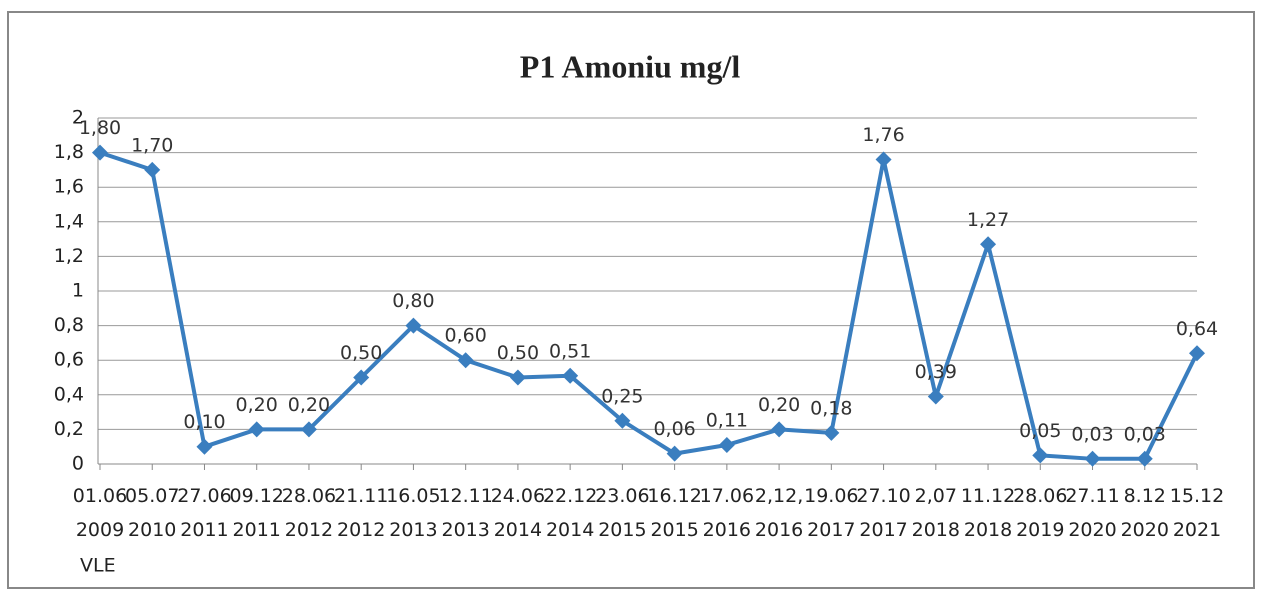  What do you see at coordinates (630, 66) in the screenshot?
I see `chart-title: P1 Amoniu mg/l` at bounding box center [630, 66].